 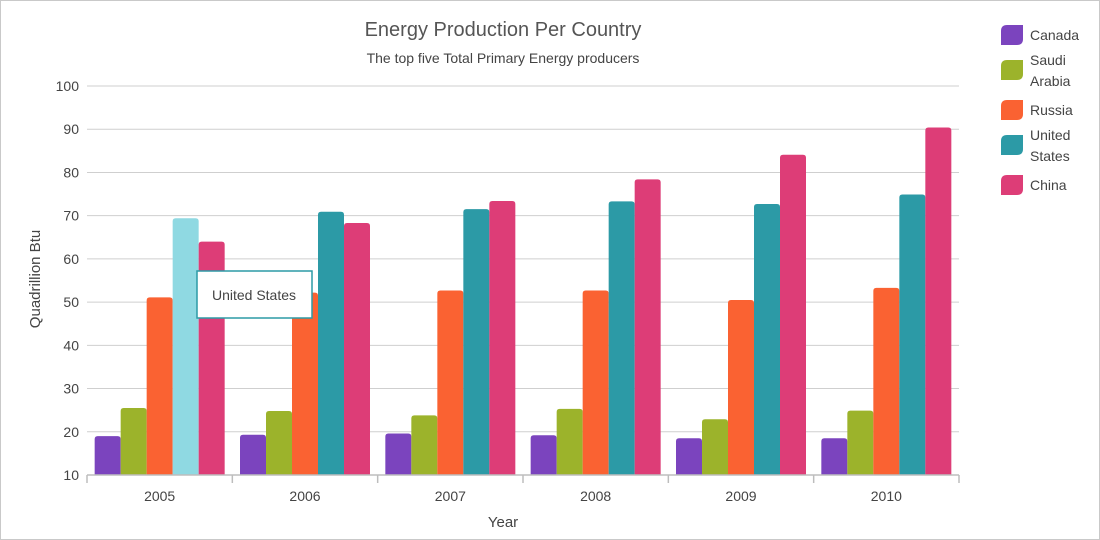 What do you see at coordinates (71, 302) in the screenshot?
I see `y-tick-label: 50` at bounding box center [71, 302].